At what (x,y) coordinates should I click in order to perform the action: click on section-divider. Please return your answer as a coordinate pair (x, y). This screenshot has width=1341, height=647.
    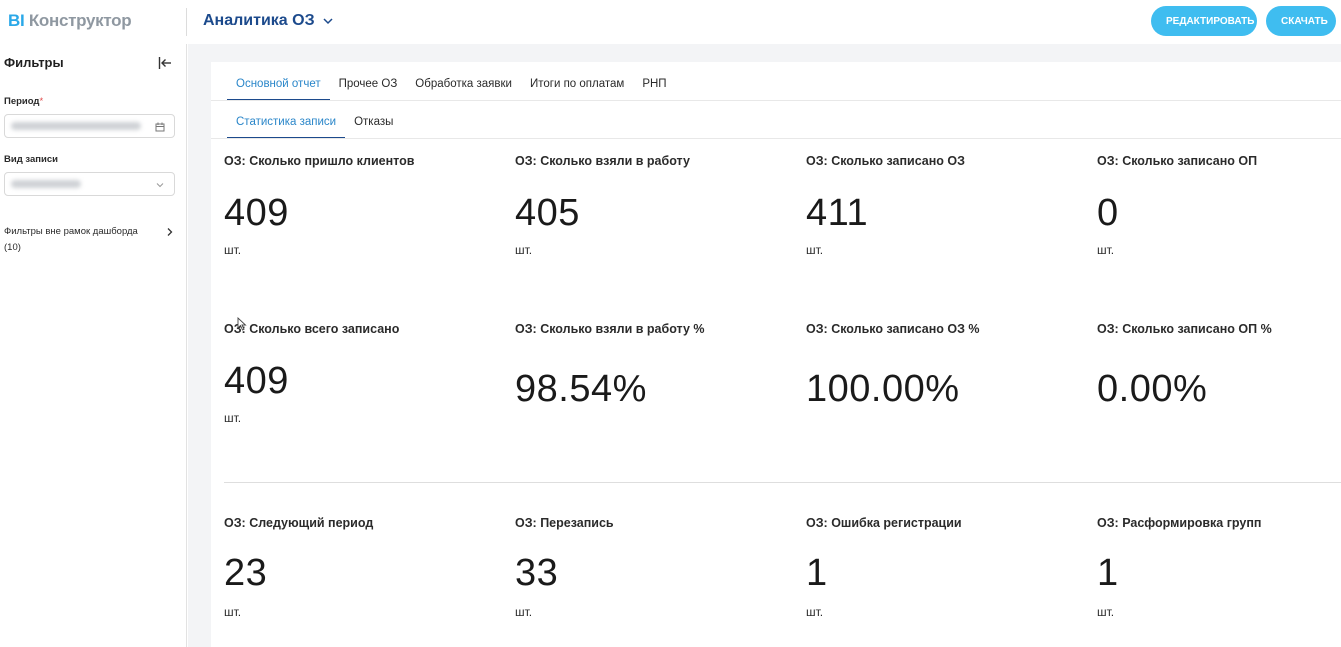
    Looking at the image, I should click on (782, 482).